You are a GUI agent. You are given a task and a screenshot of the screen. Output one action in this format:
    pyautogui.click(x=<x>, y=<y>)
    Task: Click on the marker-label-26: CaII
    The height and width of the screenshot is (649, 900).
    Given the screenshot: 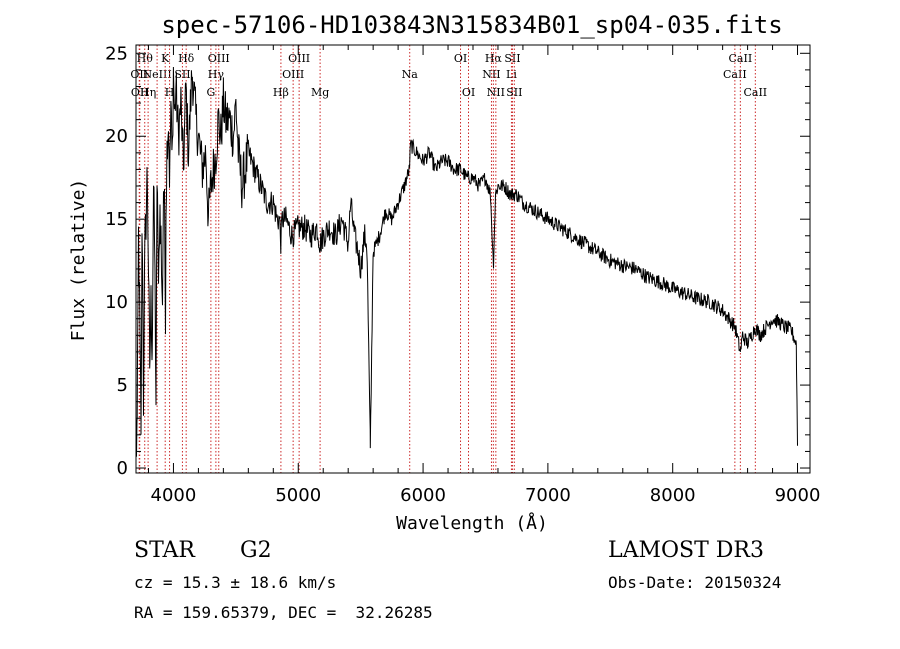 What is the action you would take?
    pyautogui.click(x=741, y=58)
    